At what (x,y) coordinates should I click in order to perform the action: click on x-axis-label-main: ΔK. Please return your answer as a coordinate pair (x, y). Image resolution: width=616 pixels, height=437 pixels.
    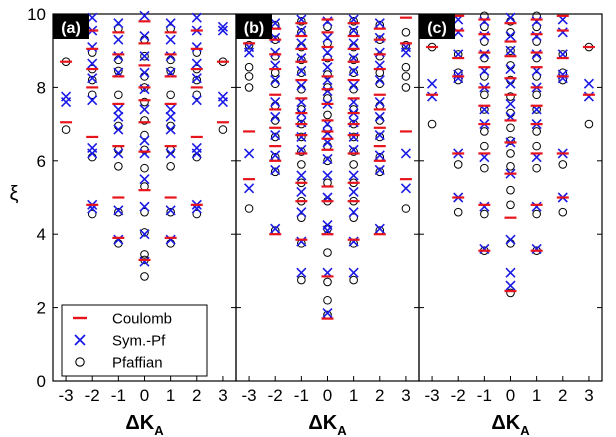
    Looking at the image, I should click on (139, 423).